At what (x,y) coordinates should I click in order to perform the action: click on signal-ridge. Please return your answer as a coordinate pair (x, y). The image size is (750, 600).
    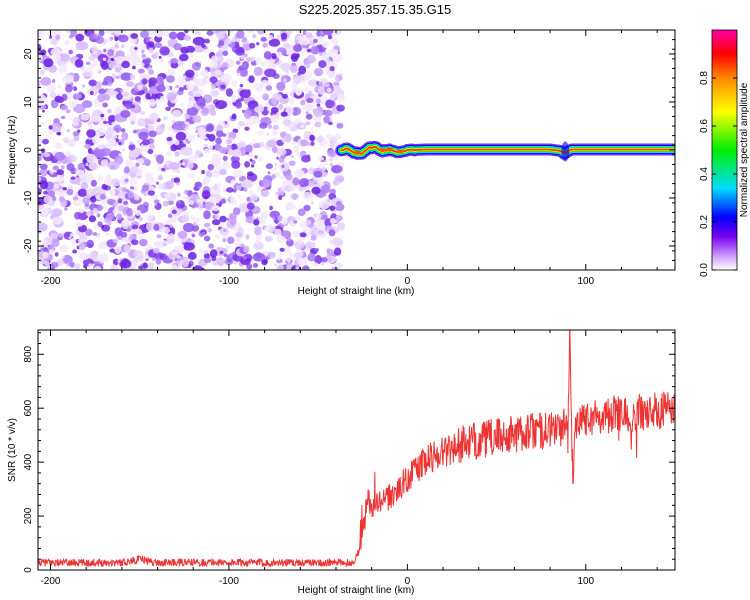
    Looking at the image, I should click on (505, 151).